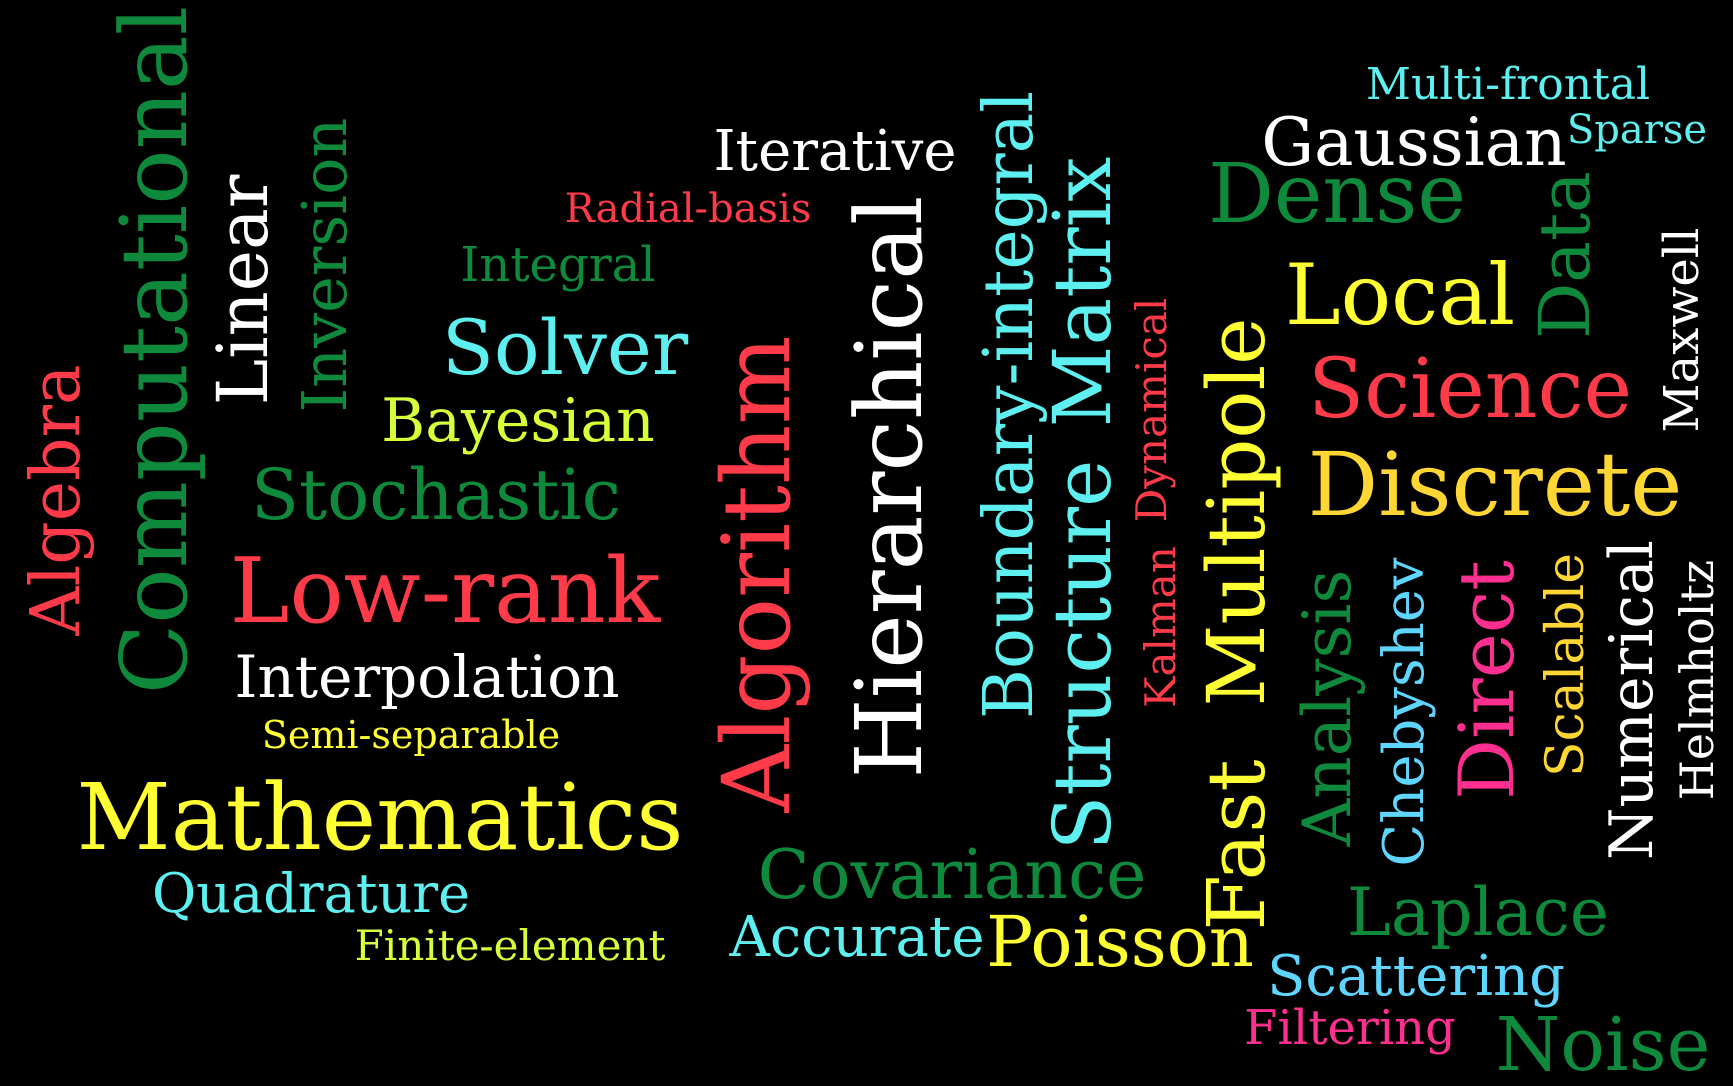  Describe the element at coordinates (311, 893) in the screenshot. I see `word-quadrature: Quadrature` at that location.